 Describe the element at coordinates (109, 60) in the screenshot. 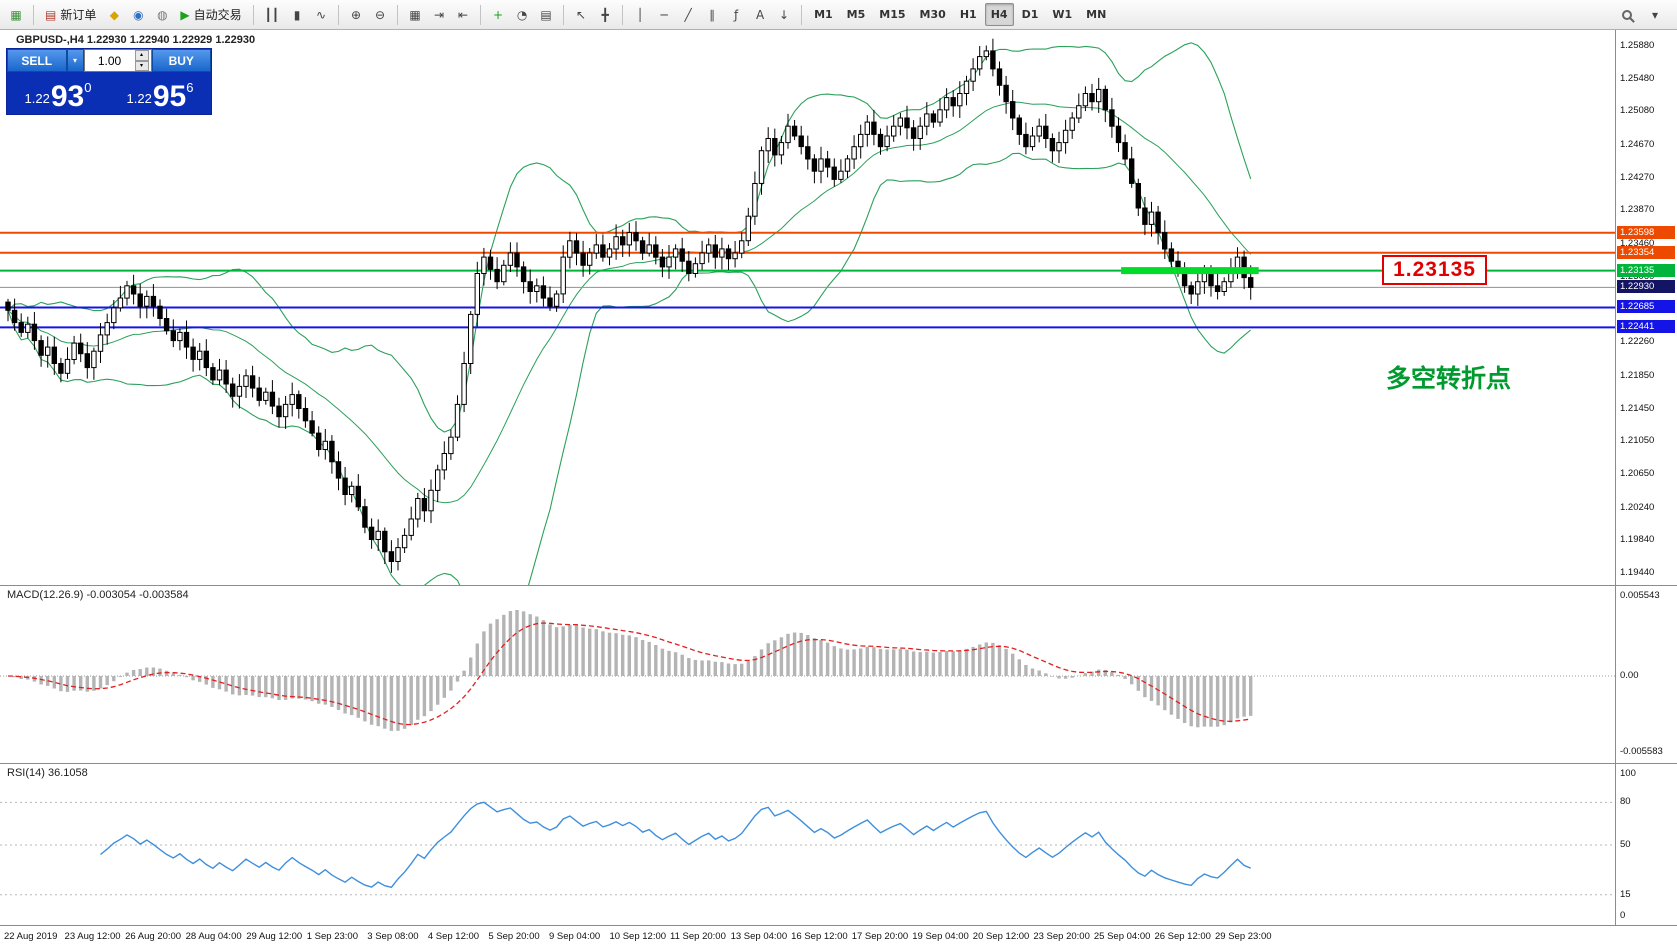

I see `volume-input` at that location.